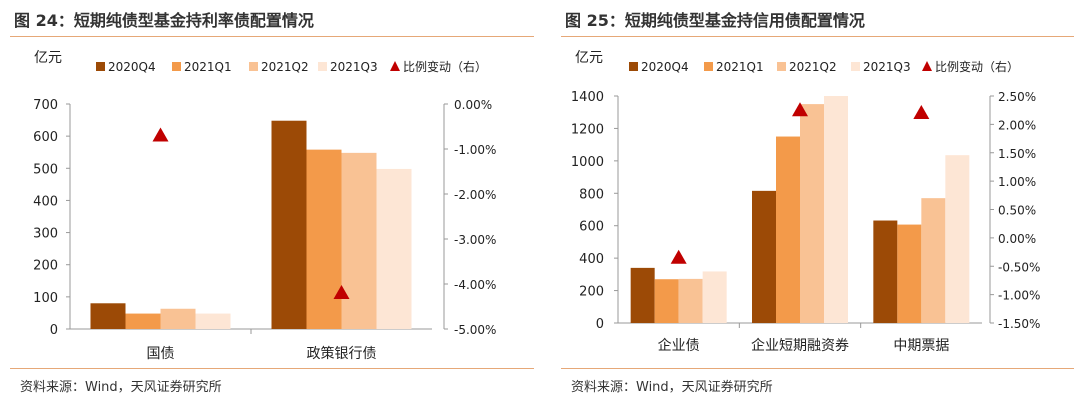 This screenshot has height=403, width=1080. What do you see at coordinates (591, 194) in the screenshot?
I see `y-tick-label: 800` at bounding box center [591, 194].